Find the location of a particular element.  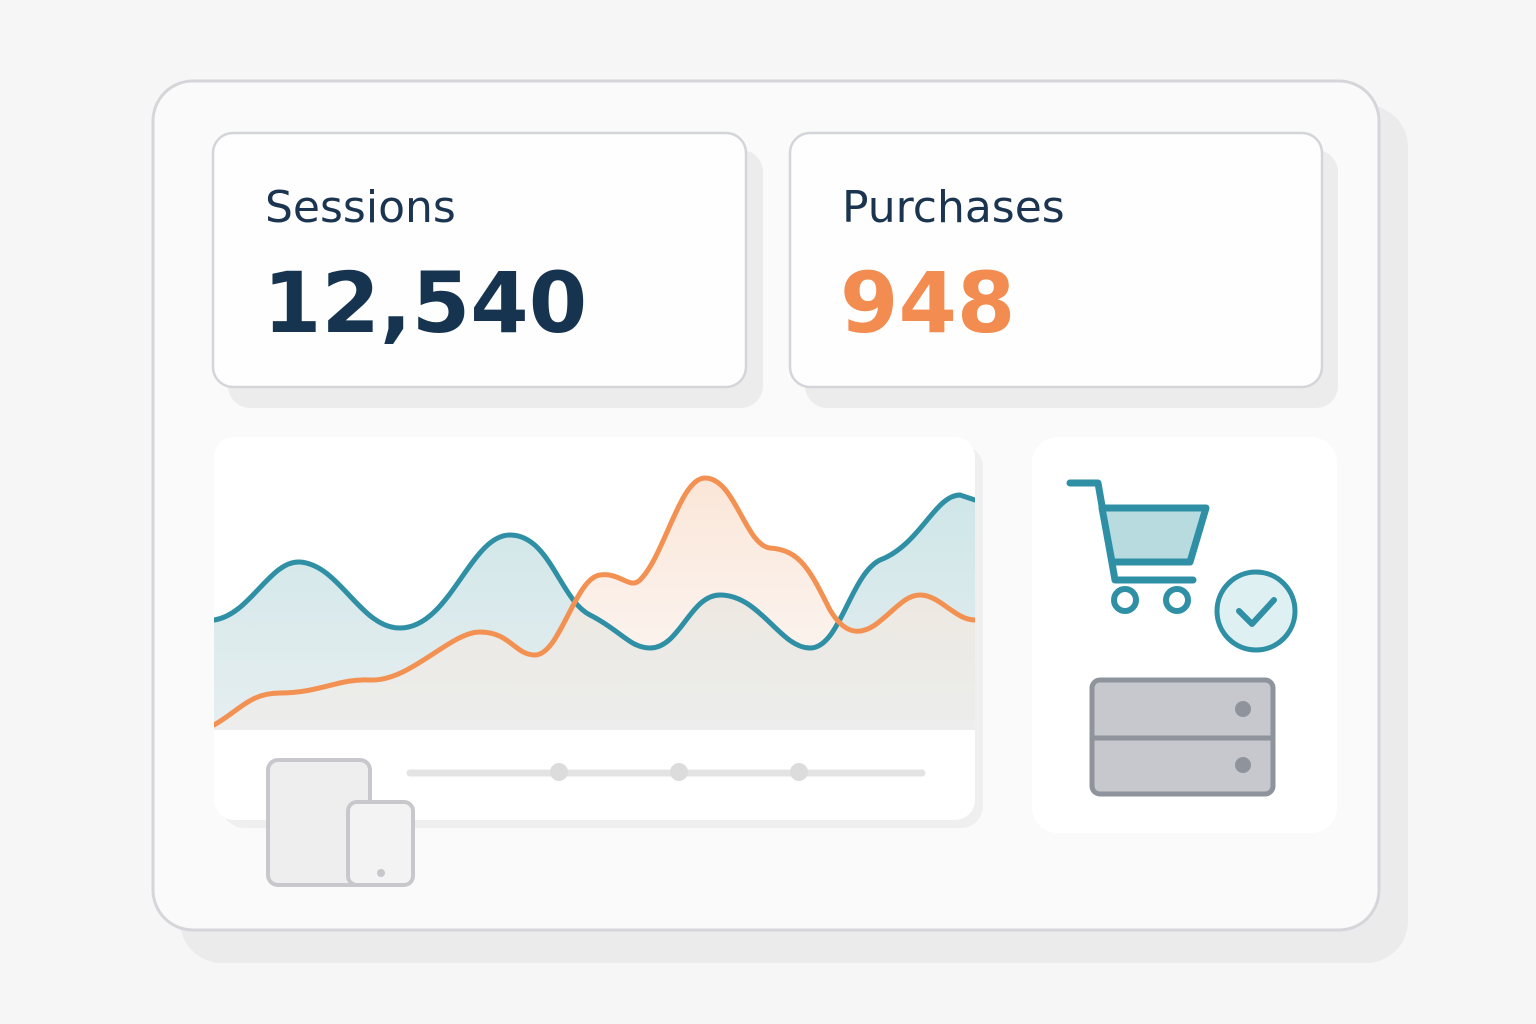

orange-line is located at coordinates (594, 601).